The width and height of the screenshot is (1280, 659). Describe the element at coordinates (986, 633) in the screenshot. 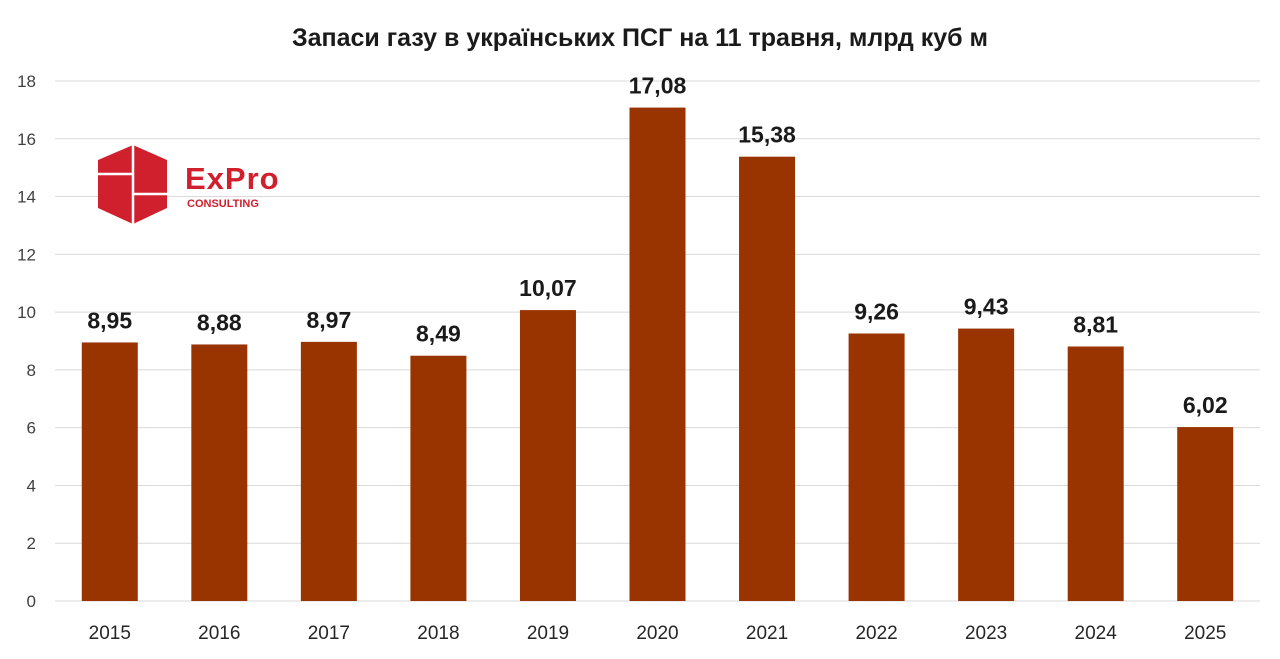

I see `x-tick-label: 2023` at that location.